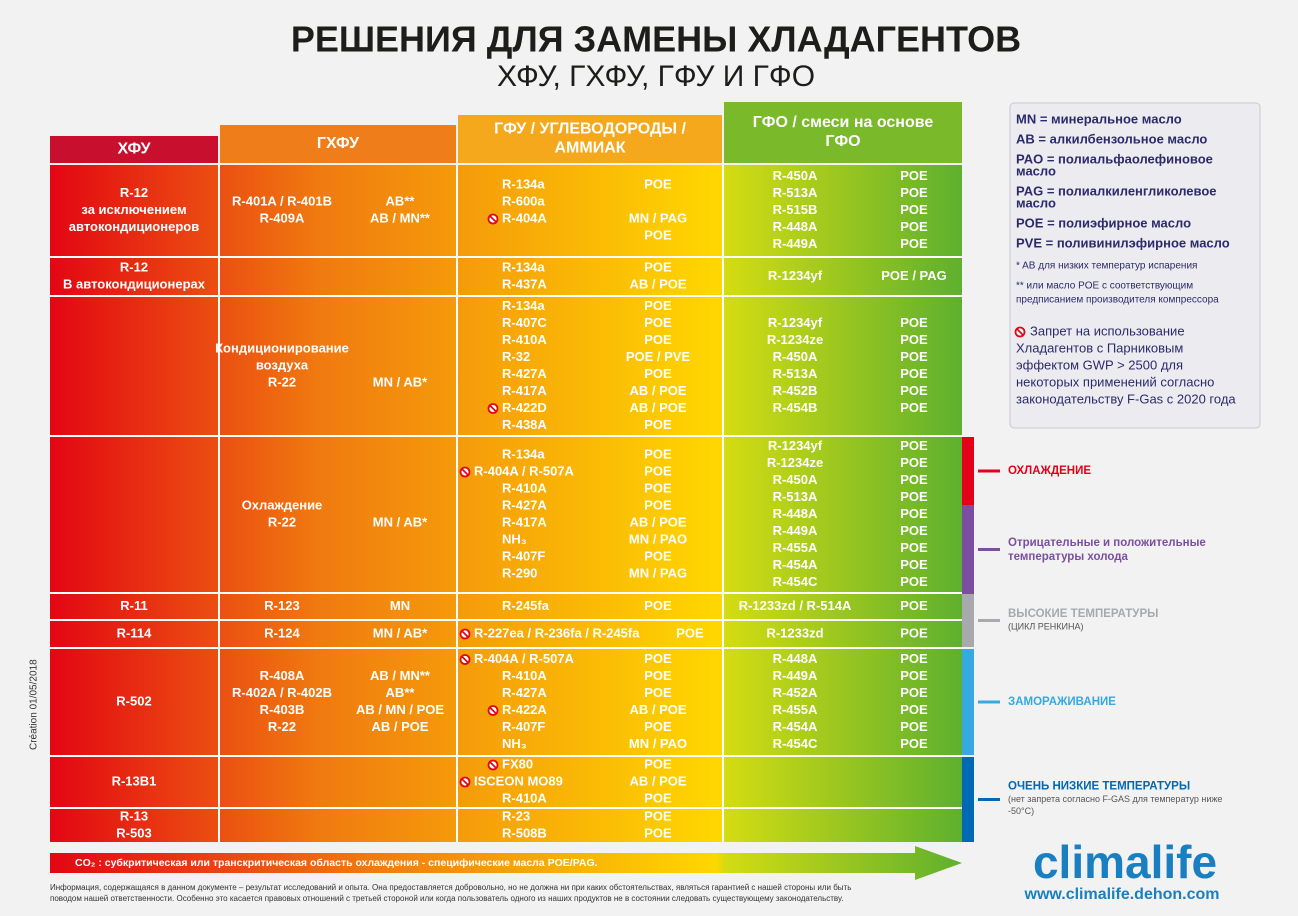  What do you see at coordinates (1122, 894) in the screenshot?
I see `logo-url: www.climalife.dehon.com` at bounding box center [1122, 894].